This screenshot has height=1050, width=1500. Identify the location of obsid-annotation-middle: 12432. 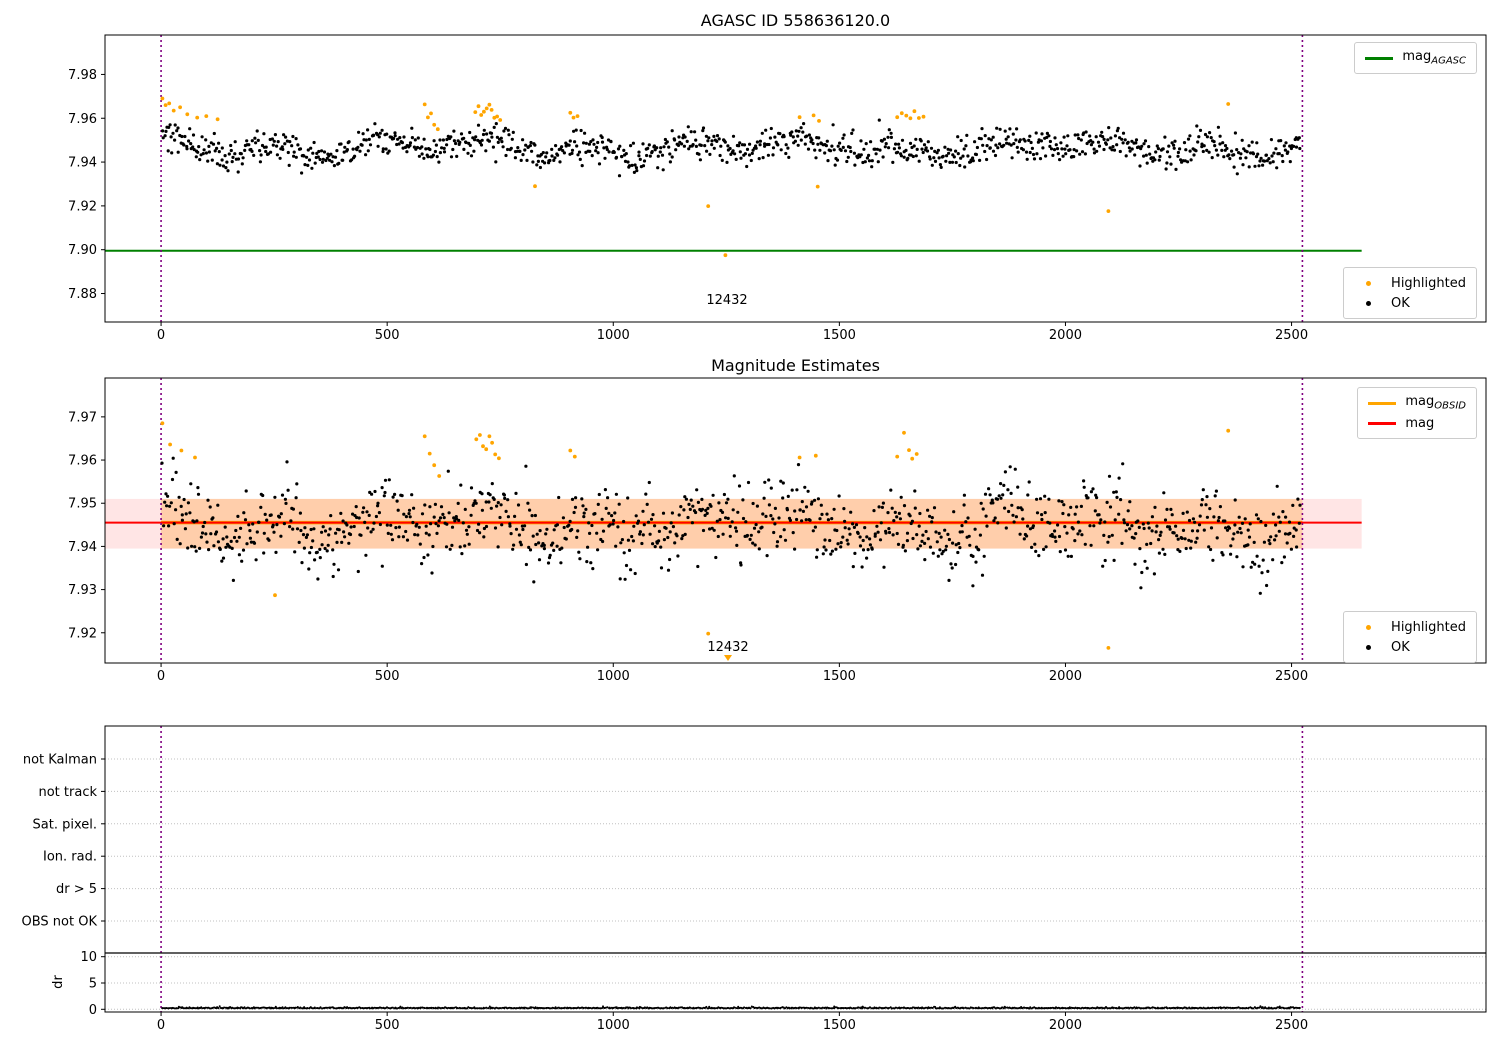
(728, 647).